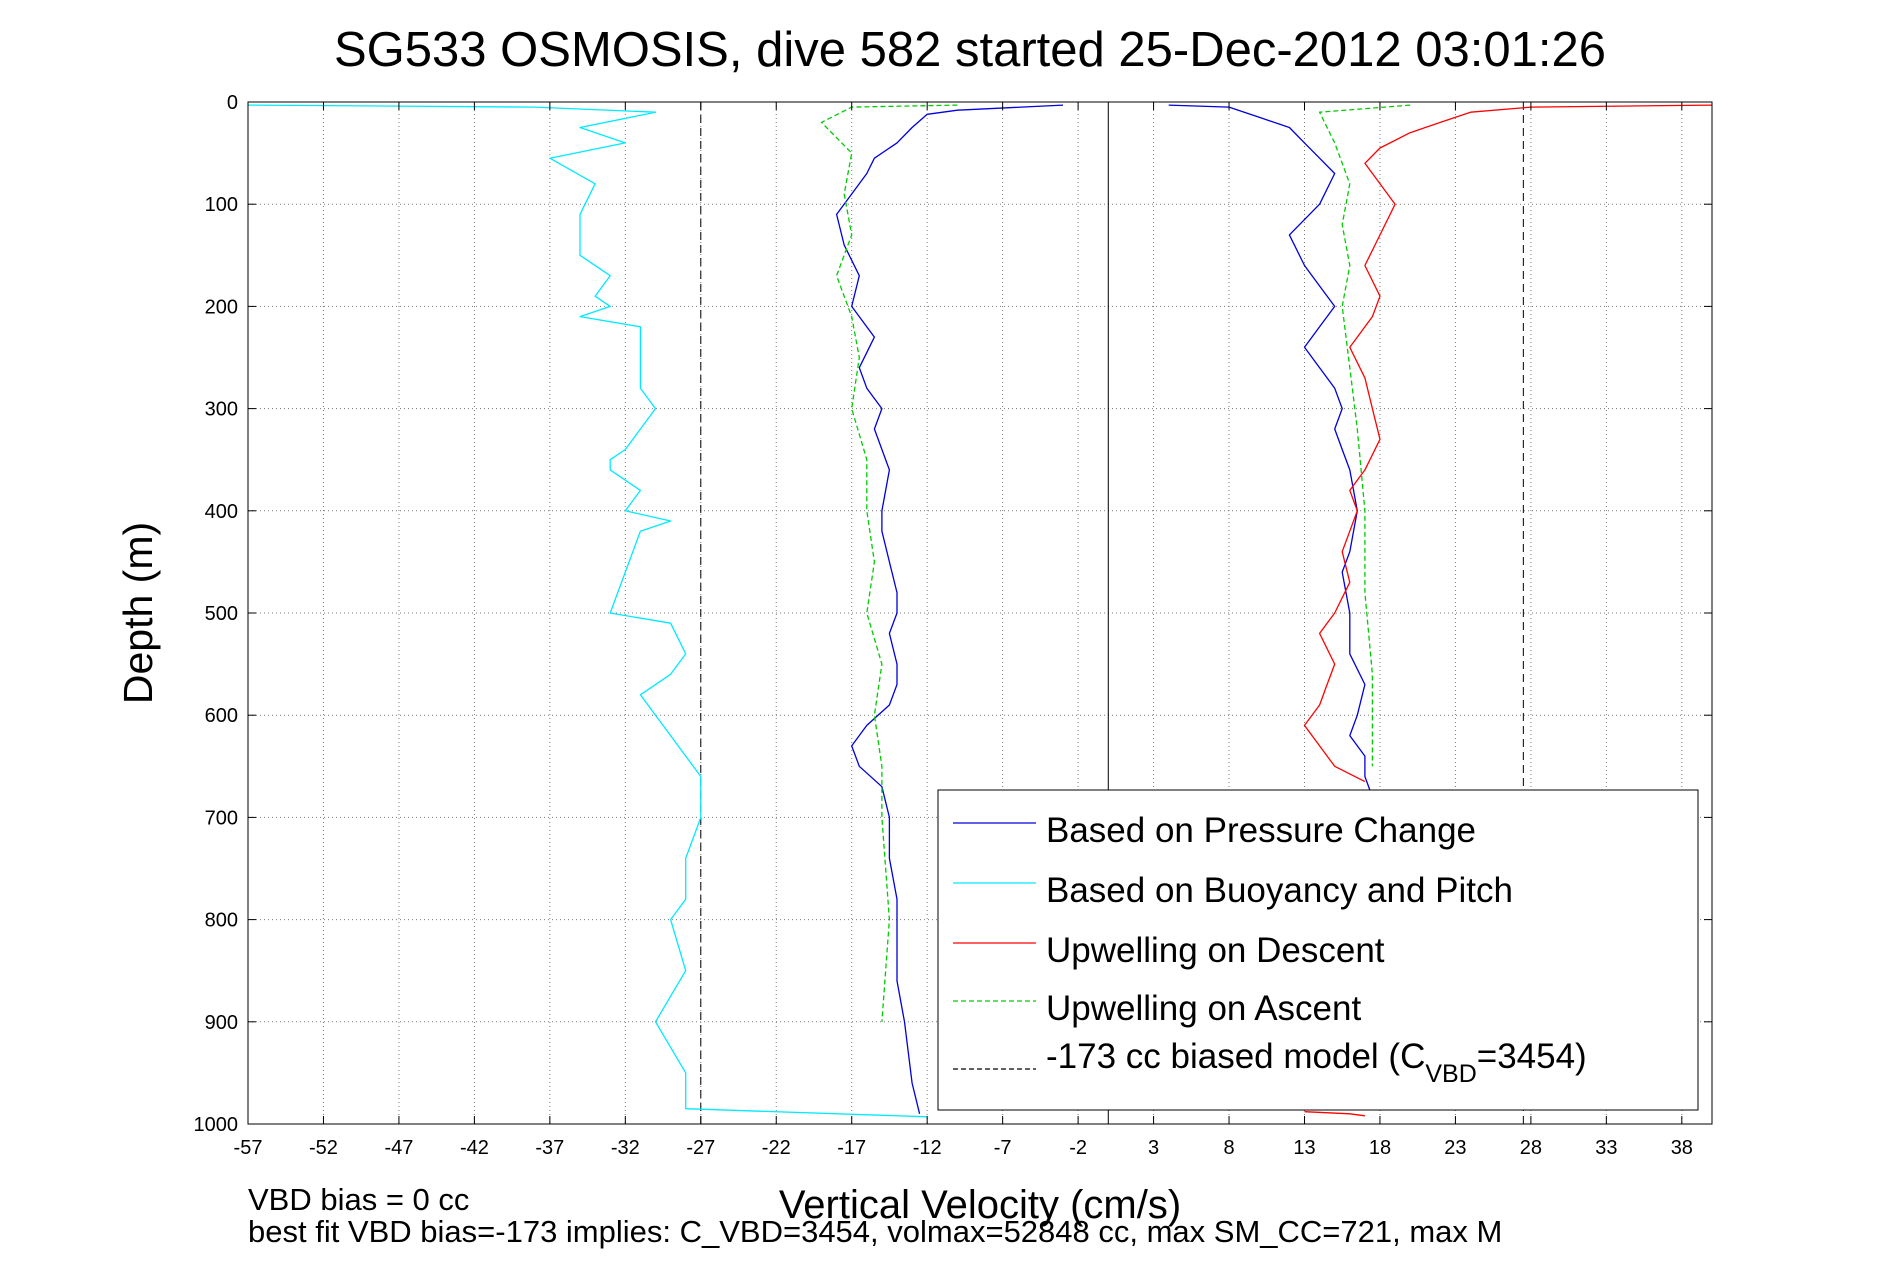 The image size is (1891, 1262). Describe the element at coordinates (1450, 1074) in the screenshot. I see `legend-label-subscript: VBD` at that location.